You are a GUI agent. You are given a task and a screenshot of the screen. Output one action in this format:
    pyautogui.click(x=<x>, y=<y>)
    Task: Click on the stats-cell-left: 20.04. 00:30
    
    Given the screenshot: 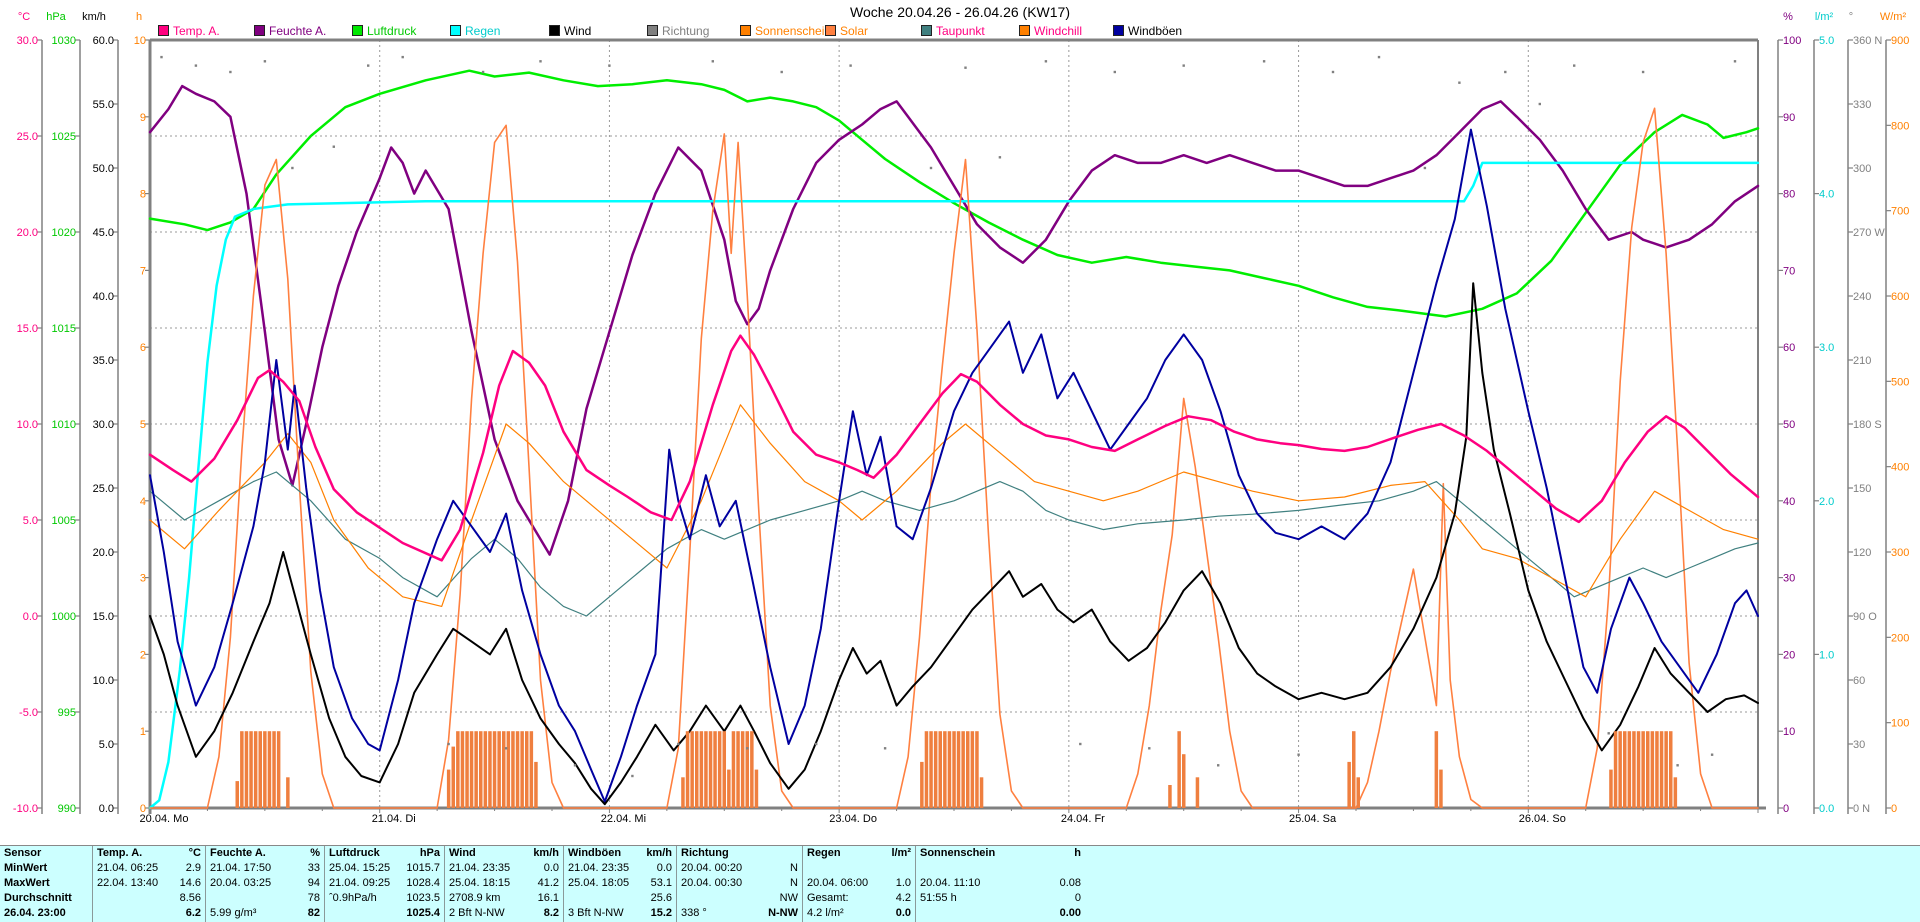 What is the action you would take?
    pyautogui.click(x=712, y=883)
    